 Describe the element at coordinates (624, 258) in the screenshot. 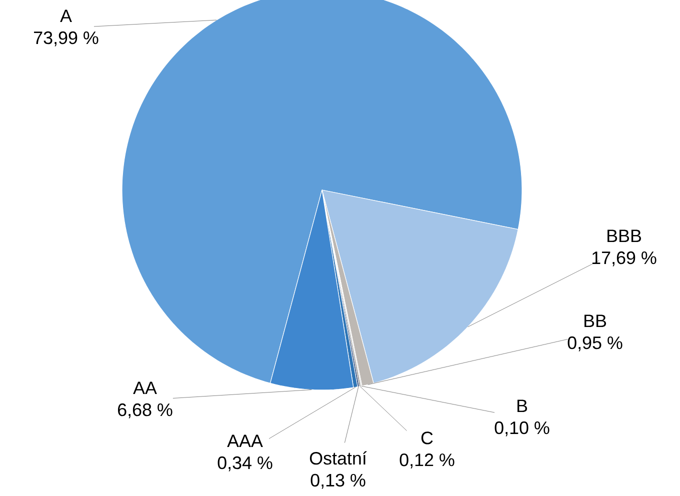

I see `data-label: 17,69 %` at that location.